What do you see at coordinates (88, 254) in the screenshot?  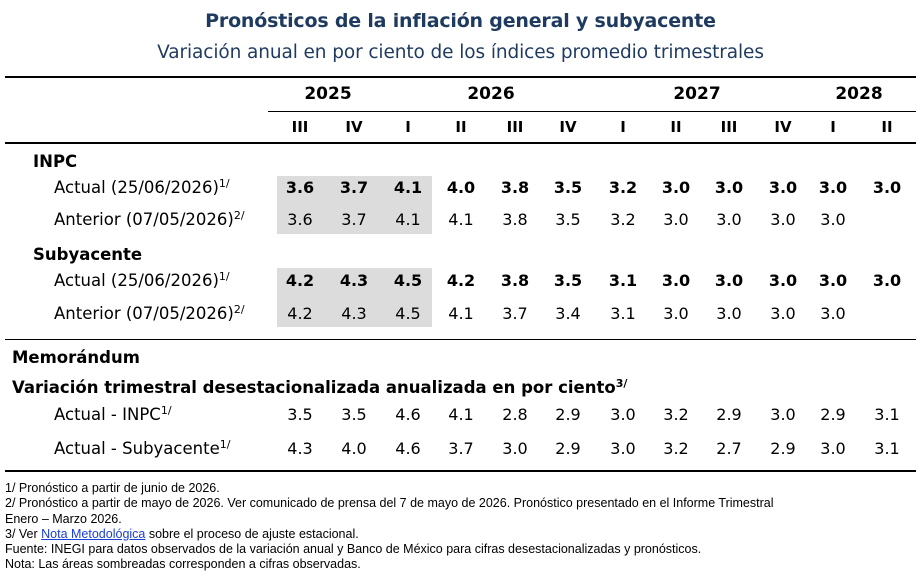 I see `section-subyacente: Subyacente` at bounding box center [88, 254].